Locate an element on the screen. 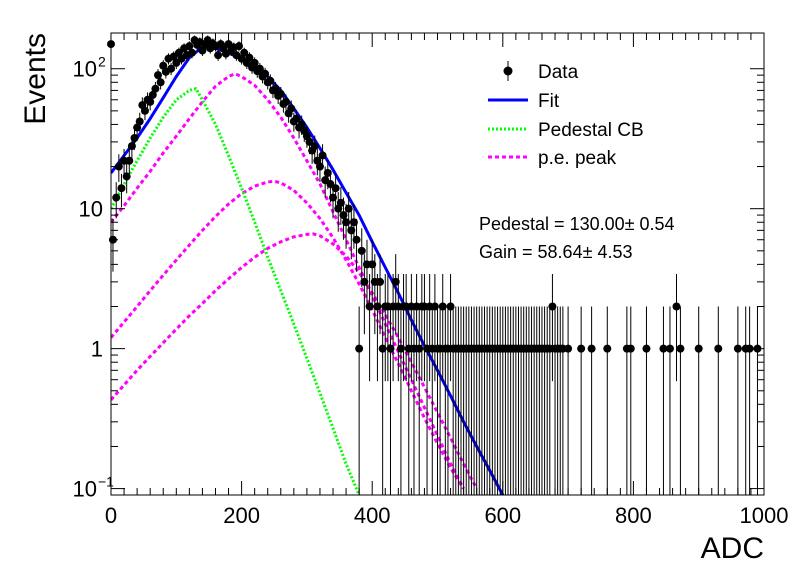 The width and height of the screenshot is (796, 572). legend-label: Data is located at coordinates (558, 72).